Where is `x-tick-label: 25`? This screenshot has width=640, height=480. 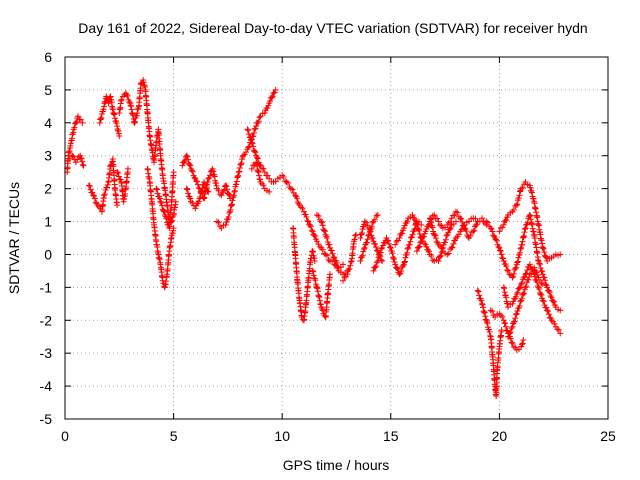
x-tick-label: 25 is located at coordinates (608, 436).